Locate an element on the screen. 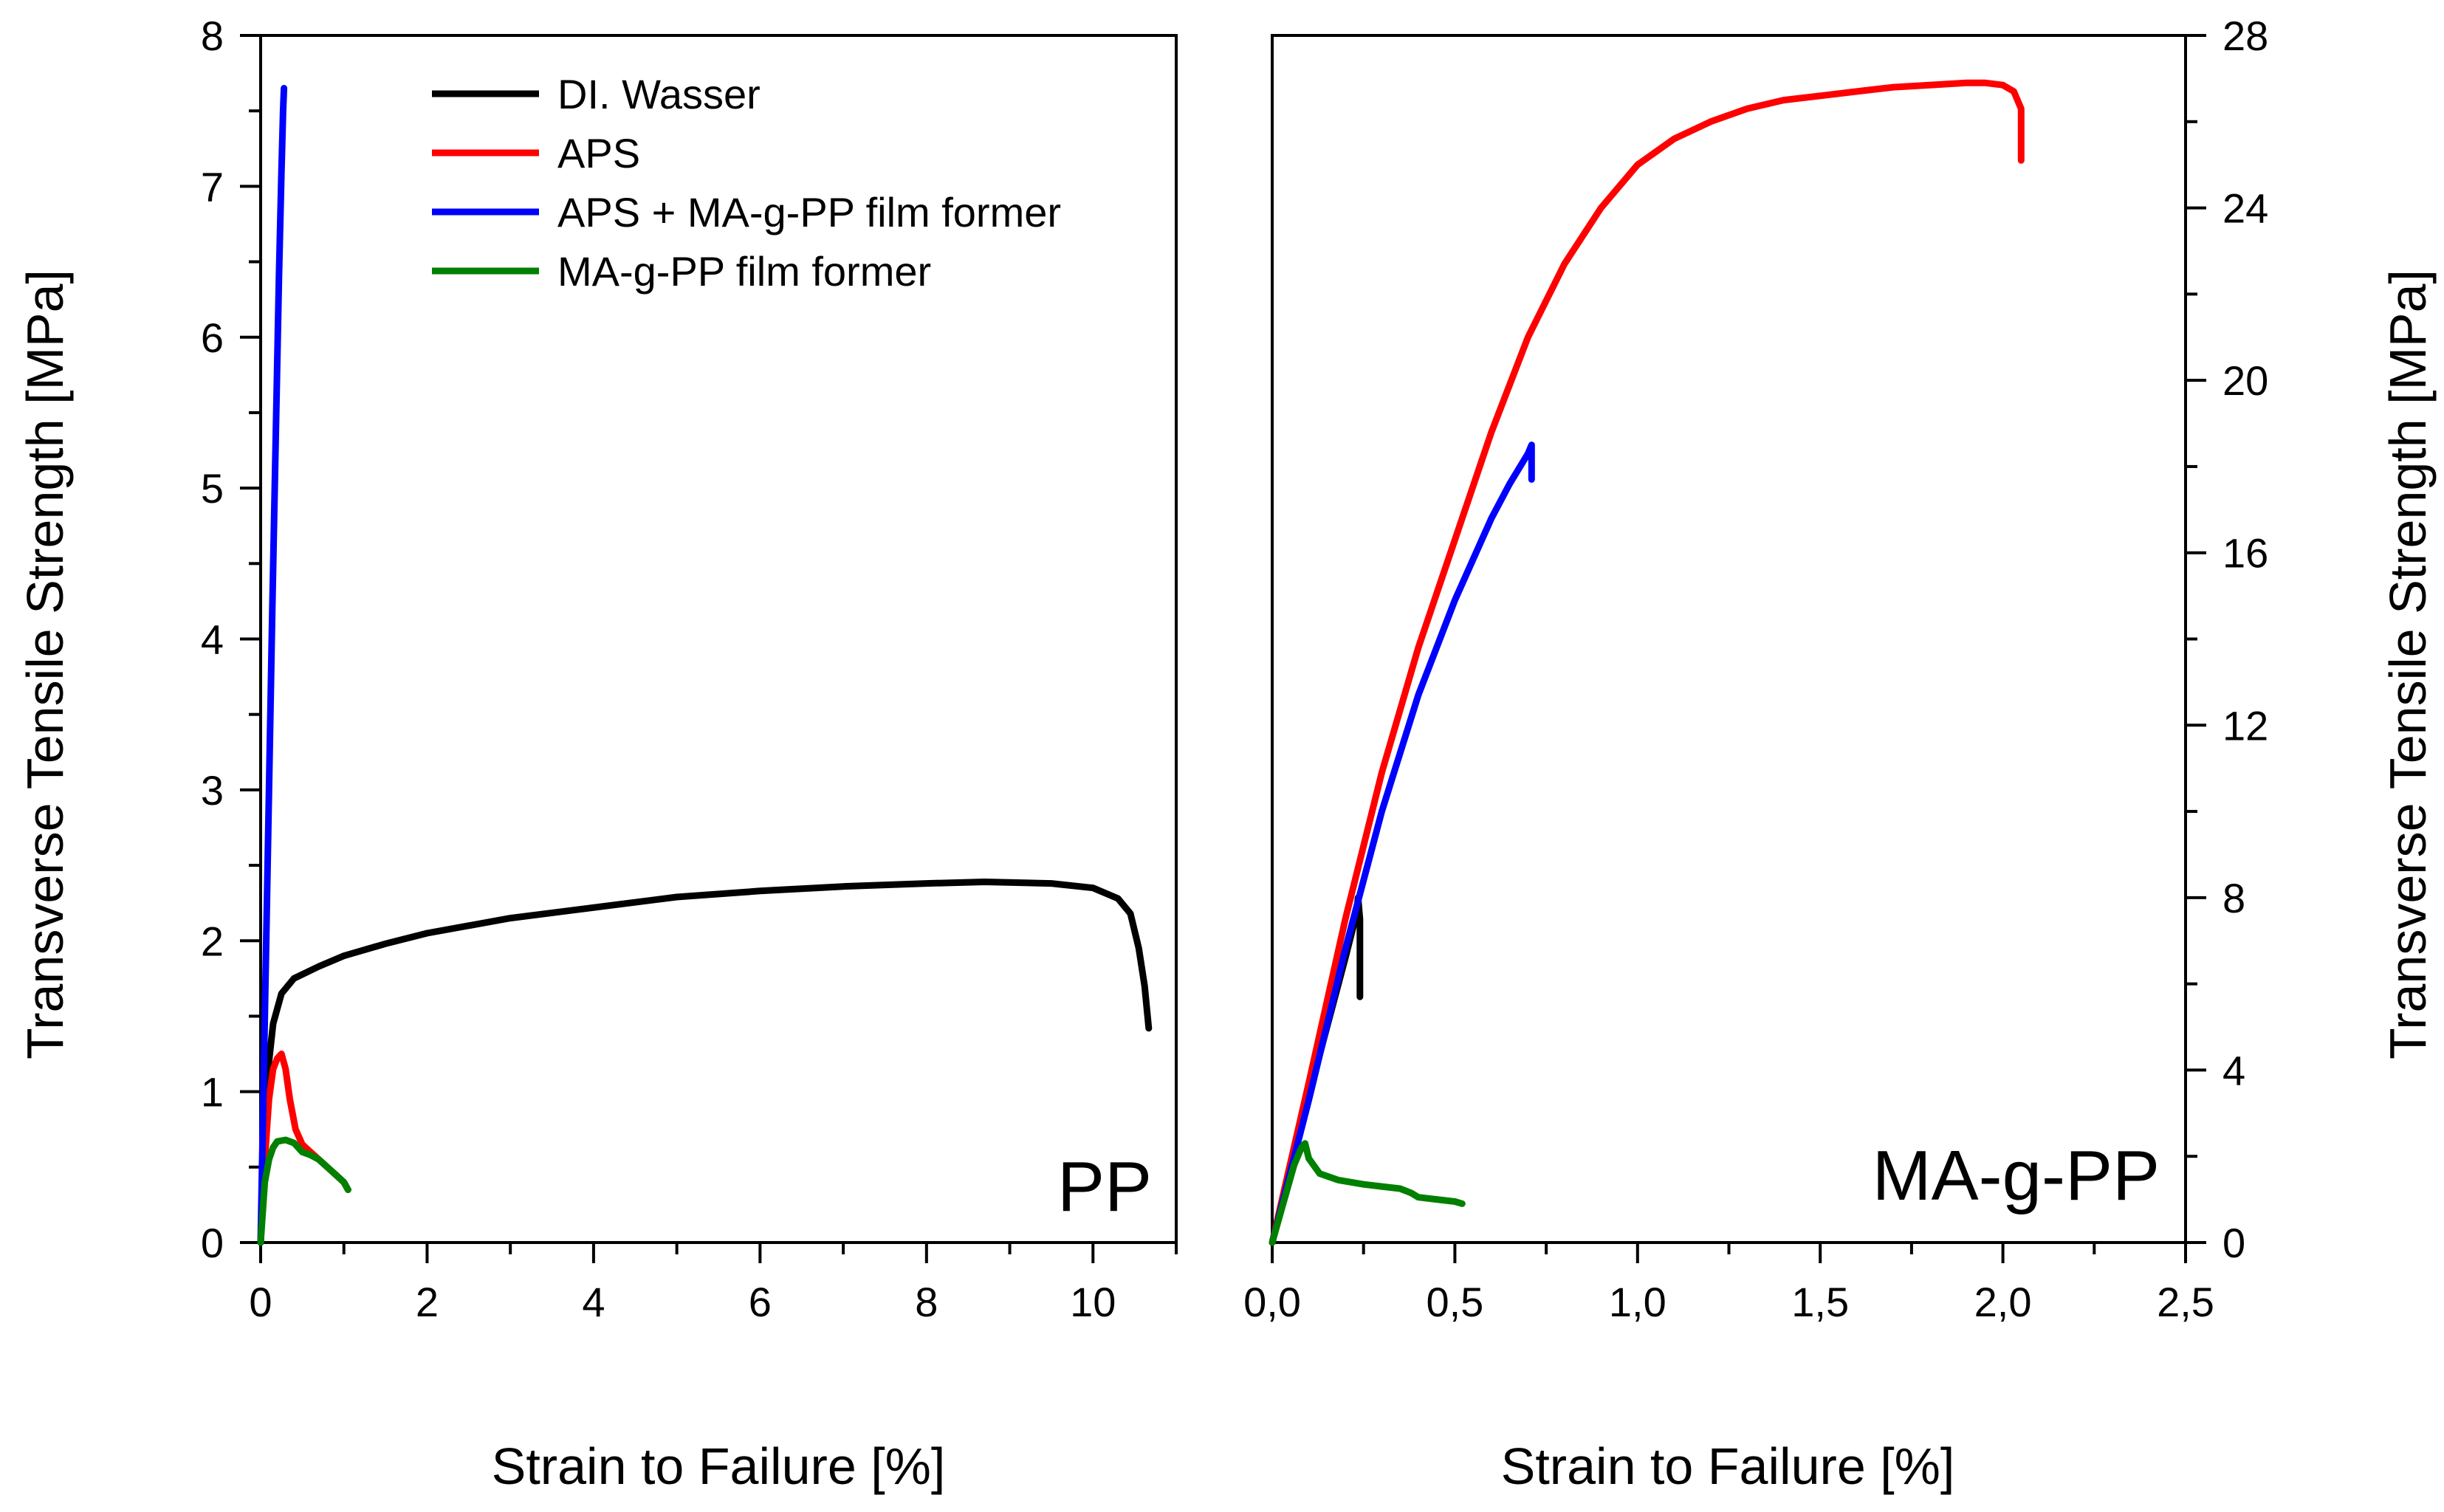 Image resolution: width=2444 pixels, height=1512 pixels. x-tick-label-ma-g-pp: 1,0 is located at coordinates (1637, 1302).